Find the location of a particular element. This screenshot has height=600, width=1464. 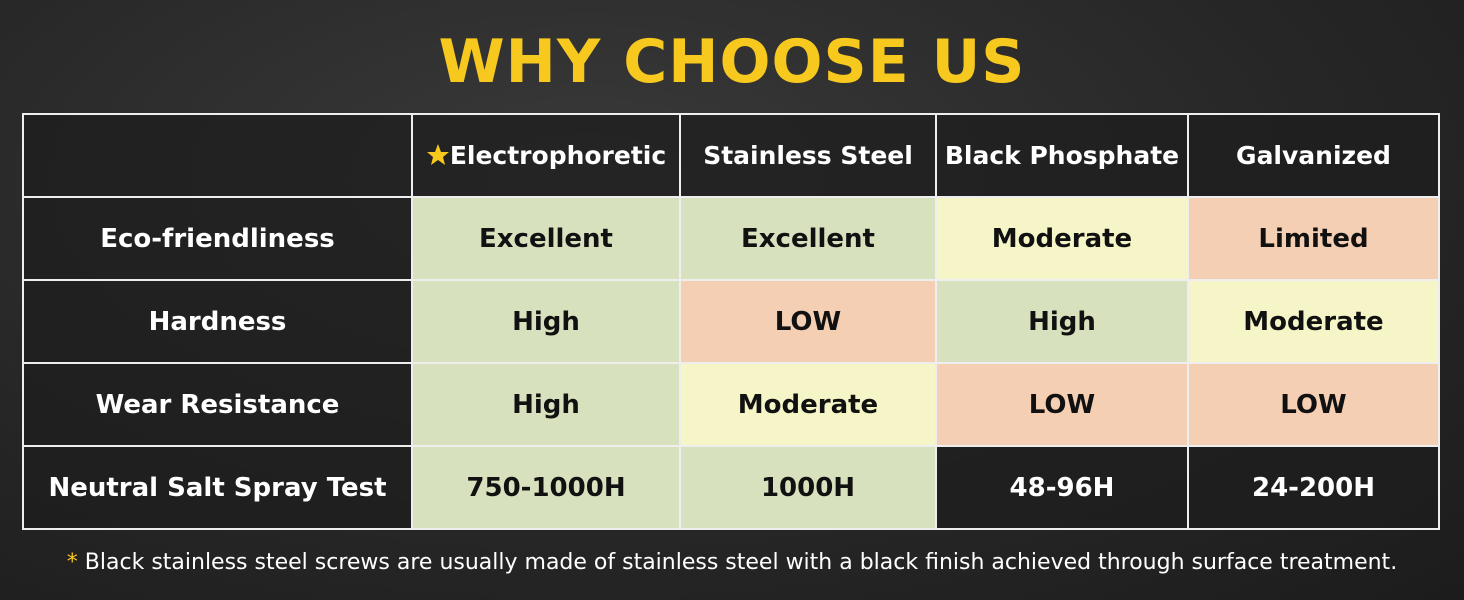

title: WHY CHOOSE US is located at coordinates (732, 62).